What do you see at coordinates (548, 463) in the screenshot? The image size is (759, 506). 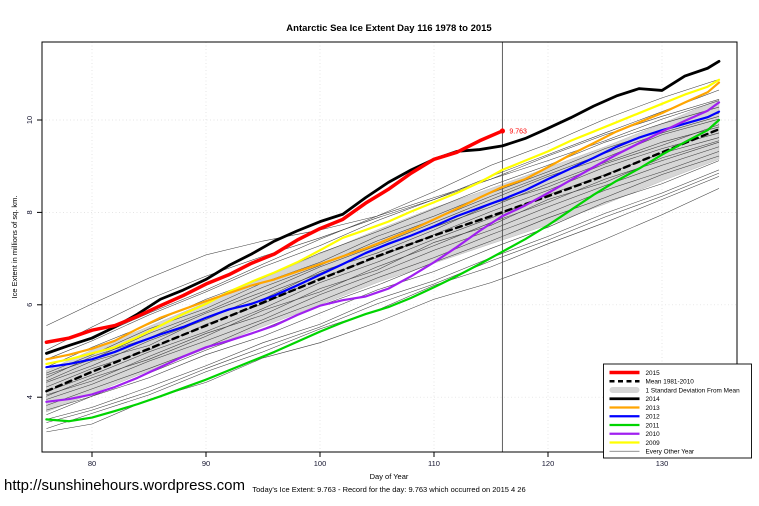 I see `x-tick-label: 120` at bounding box center [548, 463].